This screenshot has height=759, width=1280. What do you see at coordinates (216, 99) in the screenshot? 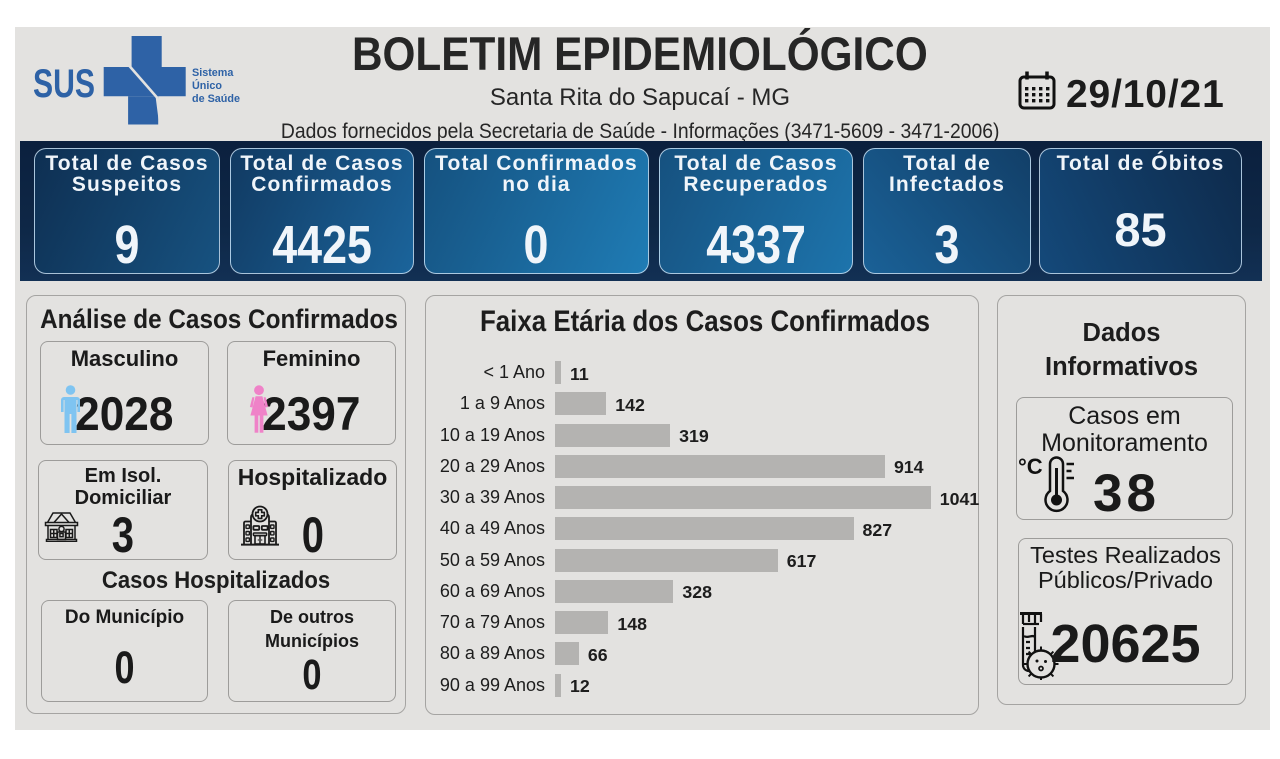
I see `svg-text: de Saúde` at bounding box center [216, 99].